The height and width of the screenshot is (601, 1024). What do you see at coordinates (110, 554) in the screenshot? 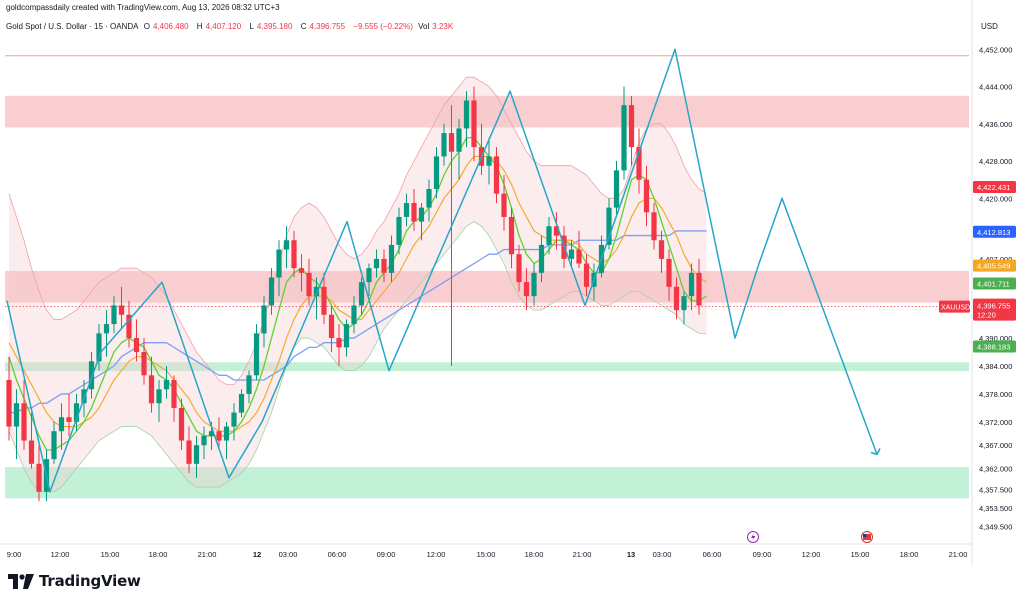
I see `x-tick-label: 15:00` at bounding box center [110, 554].